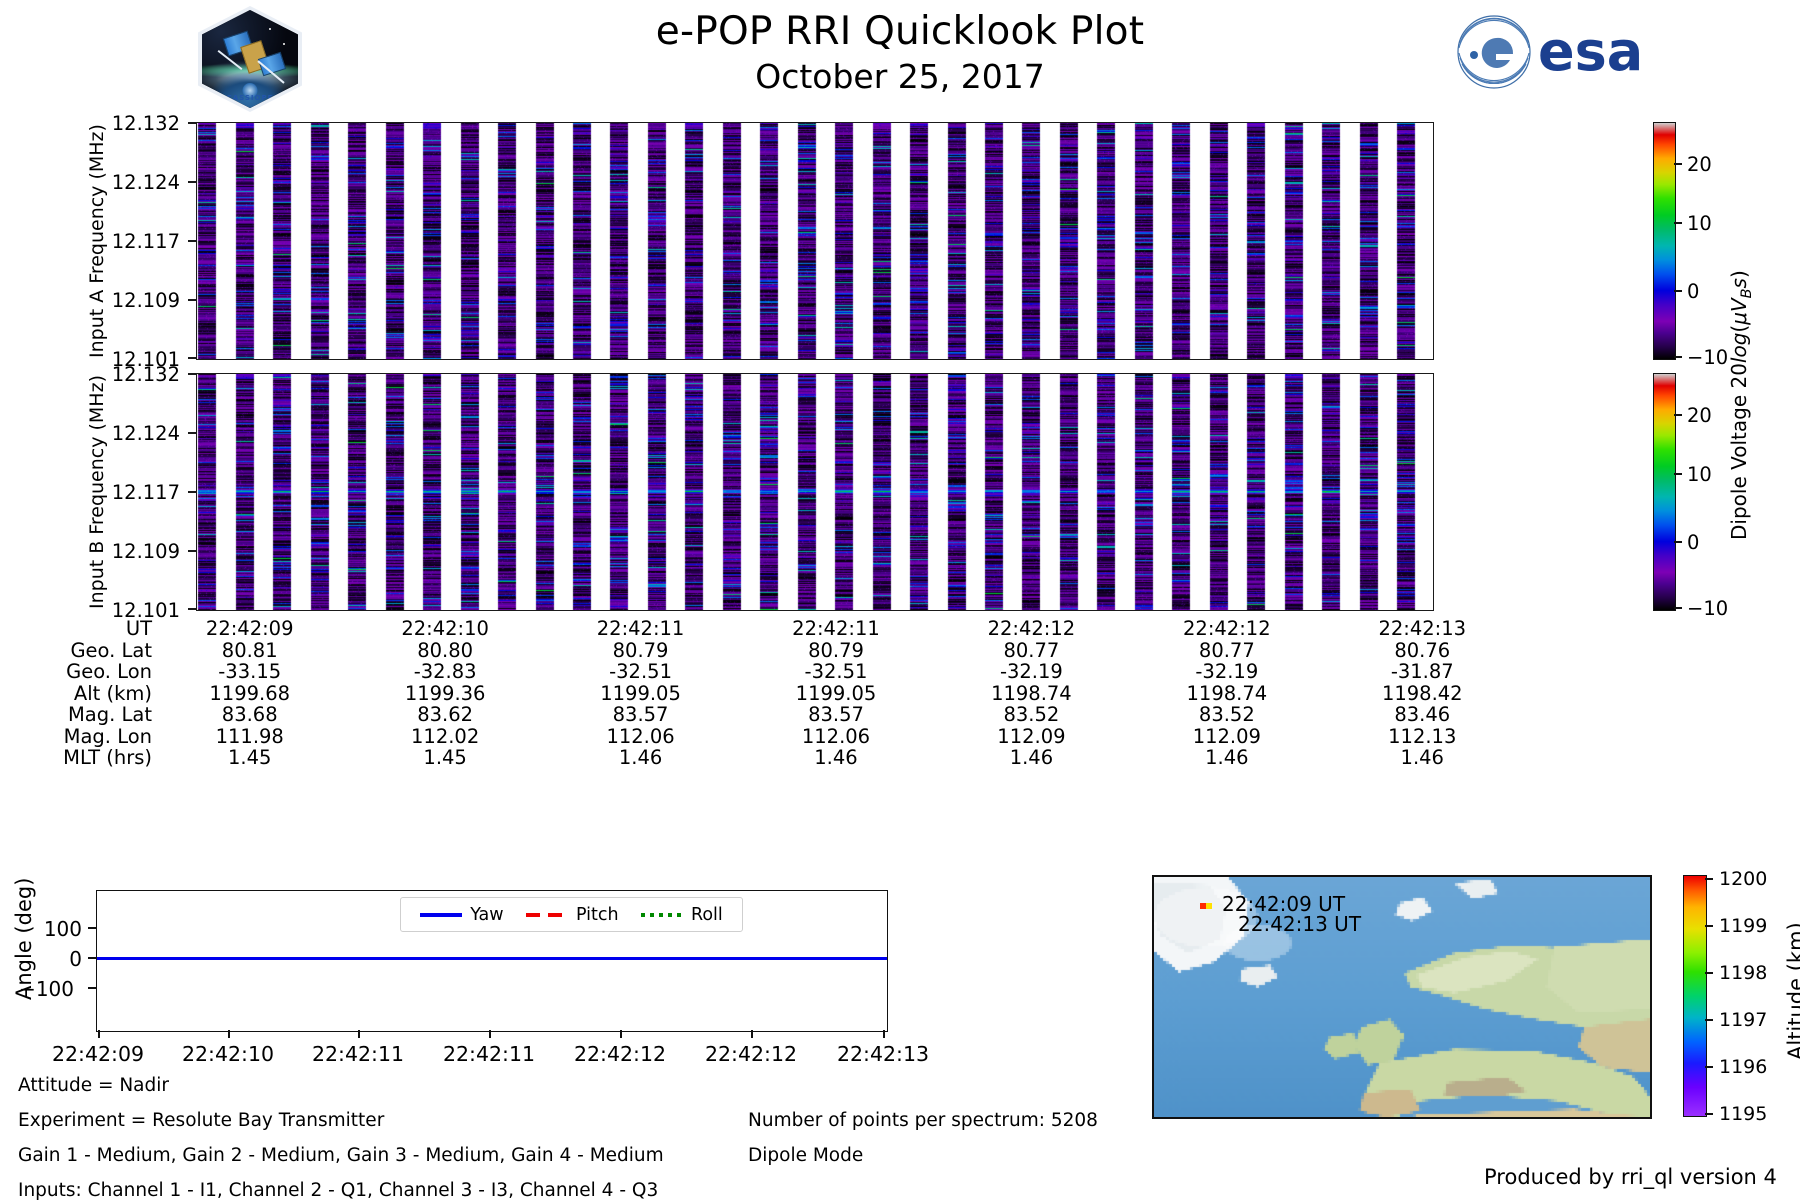  I want to click on input-a-spectrogram-canvas, so click(815, 241).